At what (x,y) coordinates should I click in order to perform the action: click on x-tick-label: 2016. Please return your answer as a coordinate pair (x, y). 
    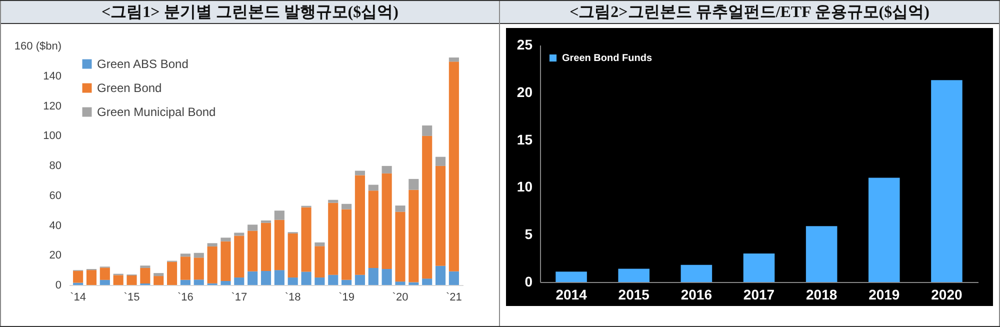
    Looking at the image, I should click on (696, 294).